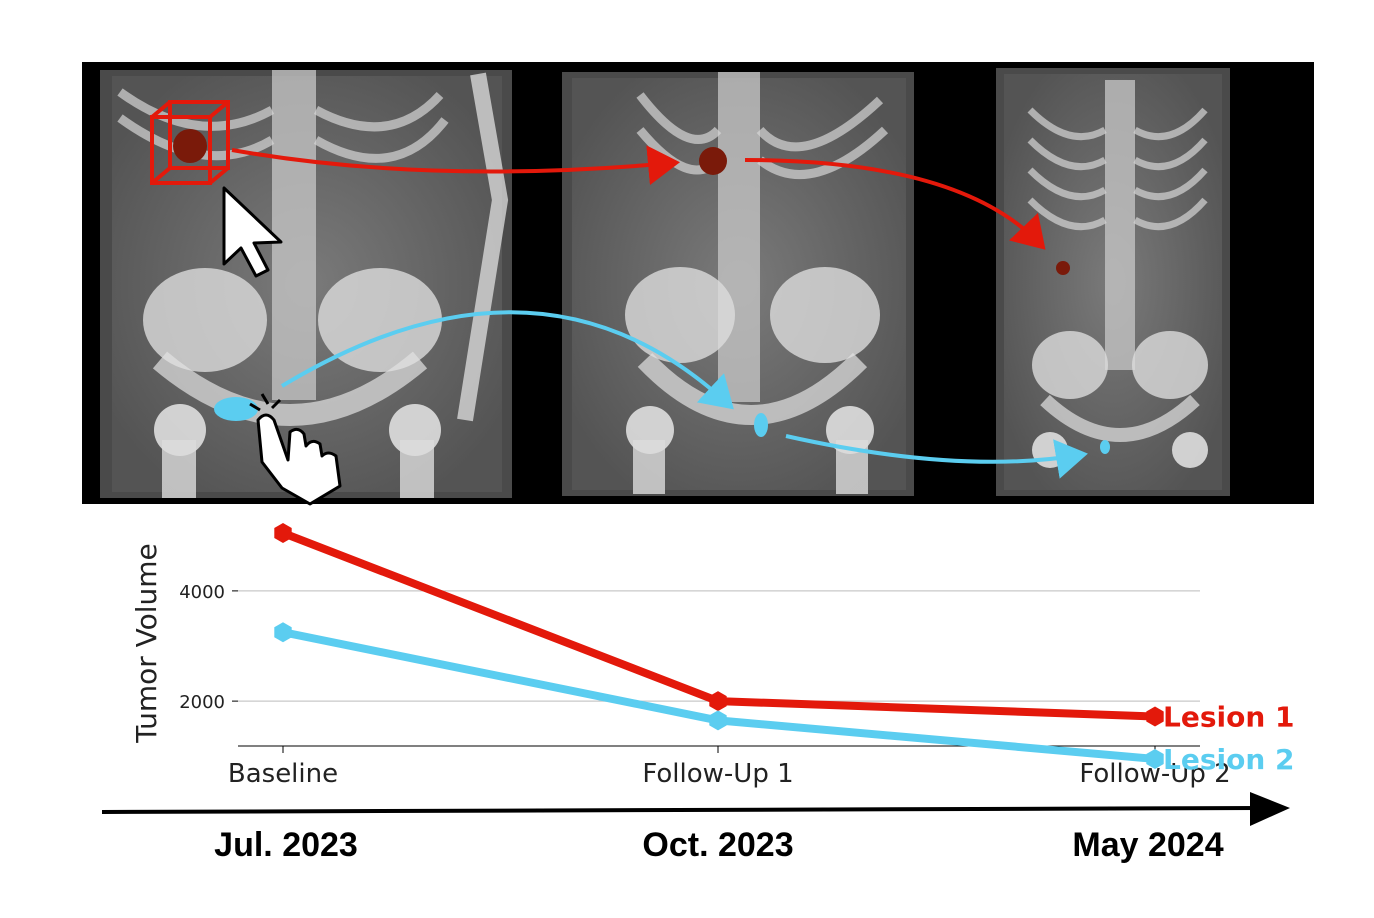 This screenshot has width=1374, height=918. Describe the element at coordinates (286, 845) in the screenshot. I see `timeline-date-1: Jul. 2023` at that location.